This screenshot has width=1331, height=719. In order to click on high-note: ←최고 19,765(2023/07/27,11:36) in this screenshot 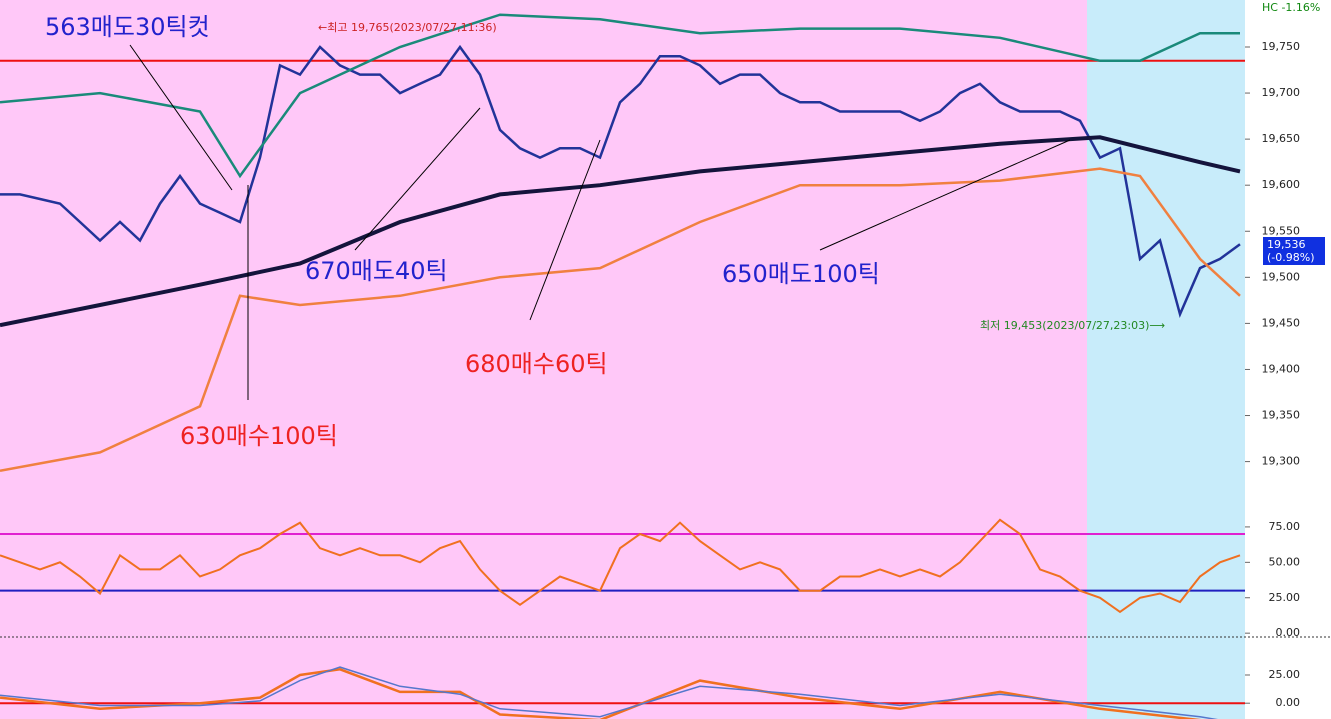, I will do `click(407, 27)`.